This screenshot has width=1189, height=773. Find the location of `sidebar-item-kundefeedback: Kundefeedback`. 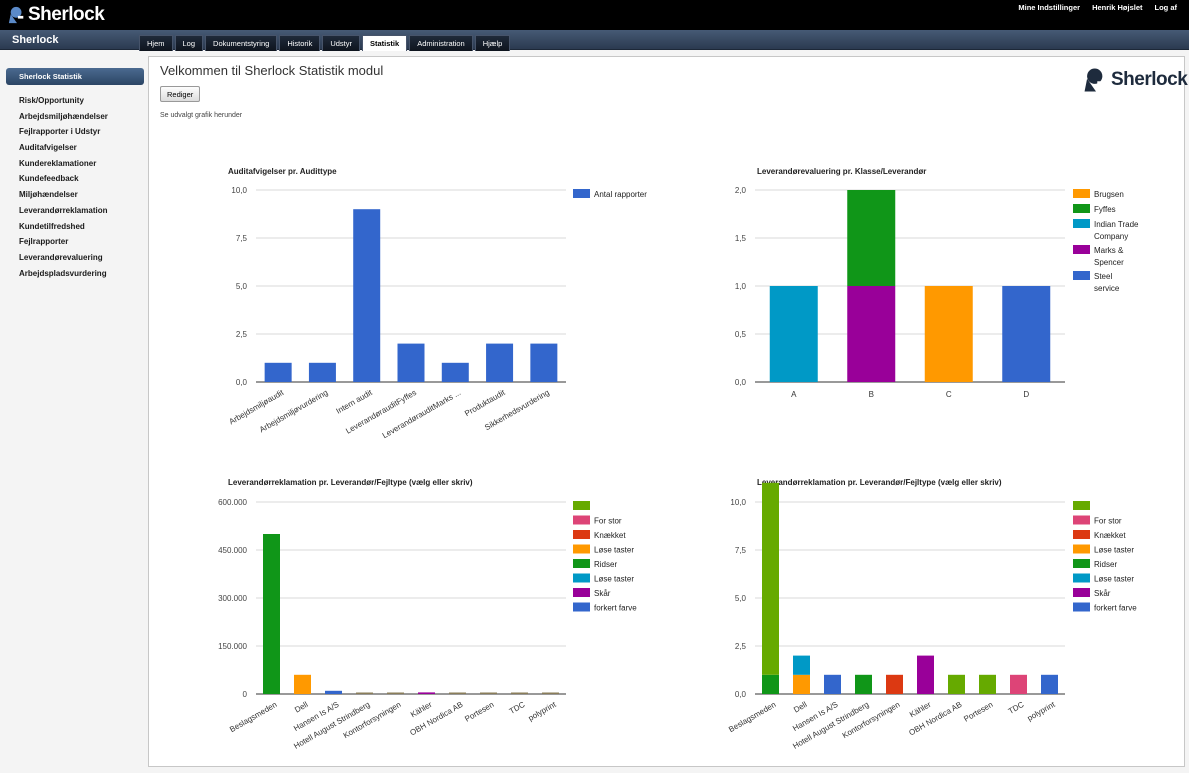

sidebar-item-kundefeedback: Kundefeedback is located at coordinates (49, 179).